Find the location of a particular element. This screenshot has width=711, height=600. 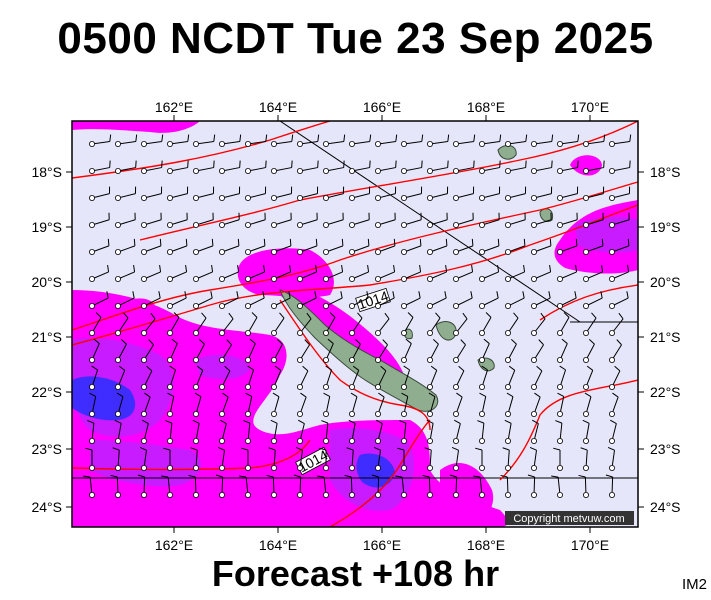

lat-label-24-right: 24°S is located at coordinates (665, 507).